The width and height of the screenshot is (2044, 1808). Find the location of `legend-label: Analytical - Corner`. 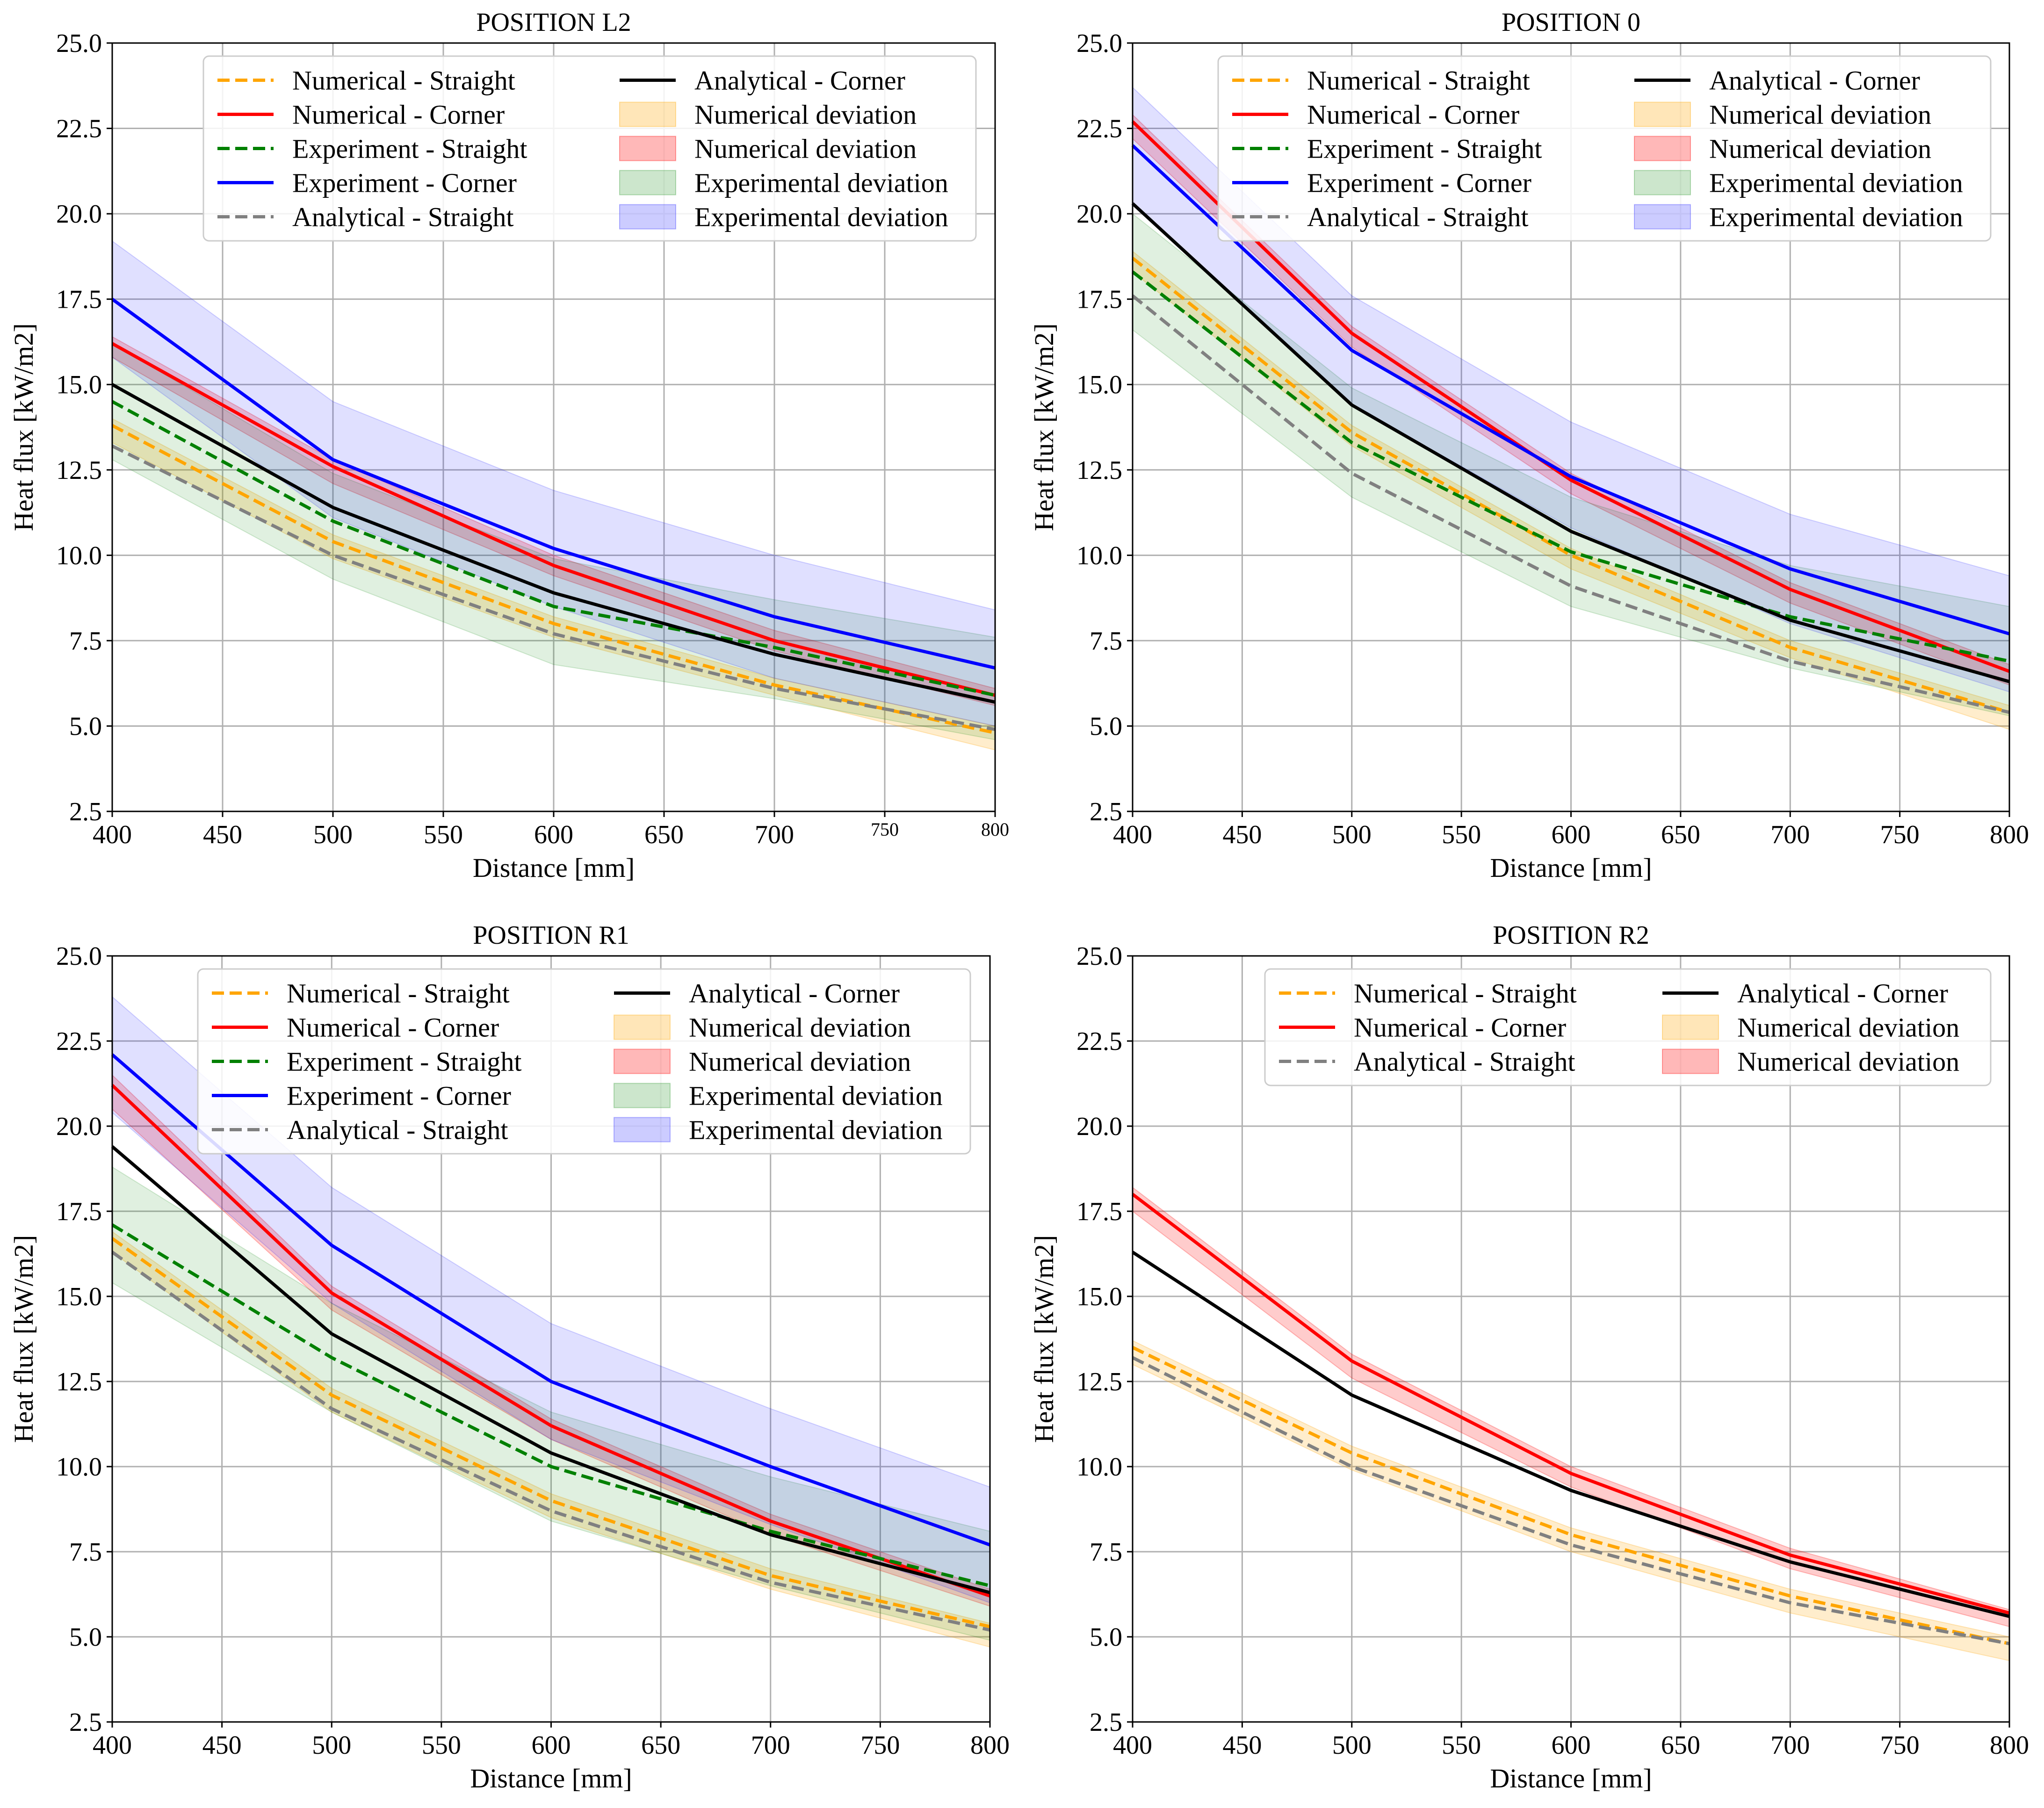

legend-label: Analytical - Corner is located at coordinates (1814, 80).